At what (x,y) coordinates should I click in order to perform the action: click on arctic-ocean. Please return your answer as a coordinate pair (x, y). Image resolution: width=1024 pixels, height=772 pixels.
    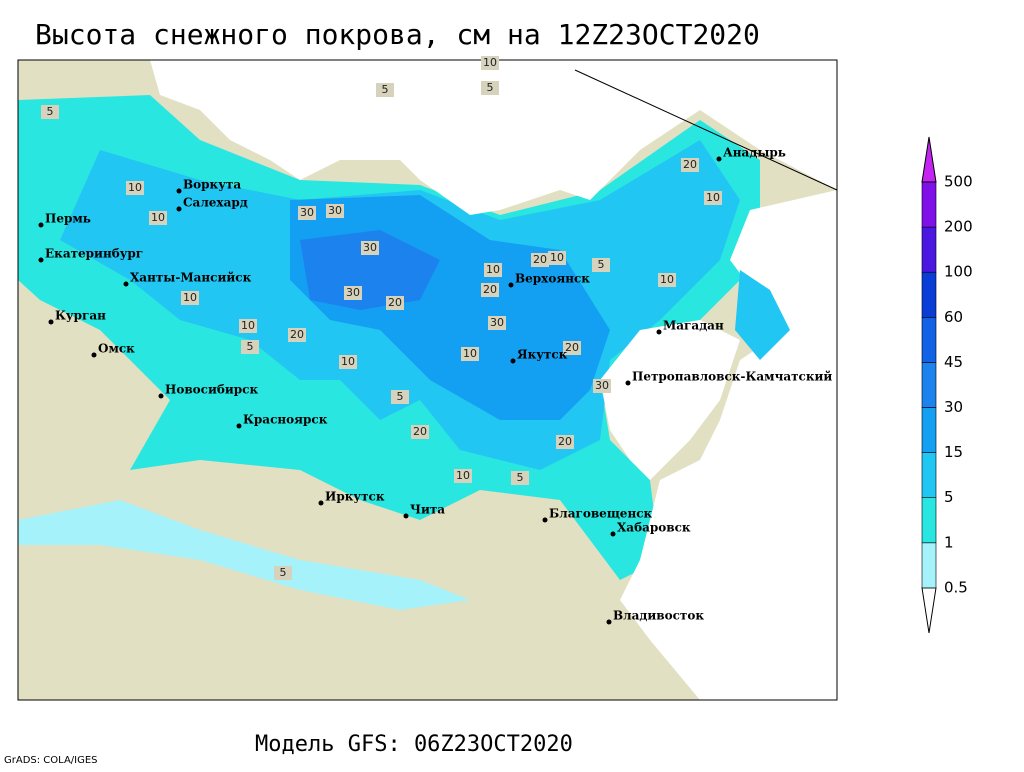
    Looking at the image, I should click on (493, 137).